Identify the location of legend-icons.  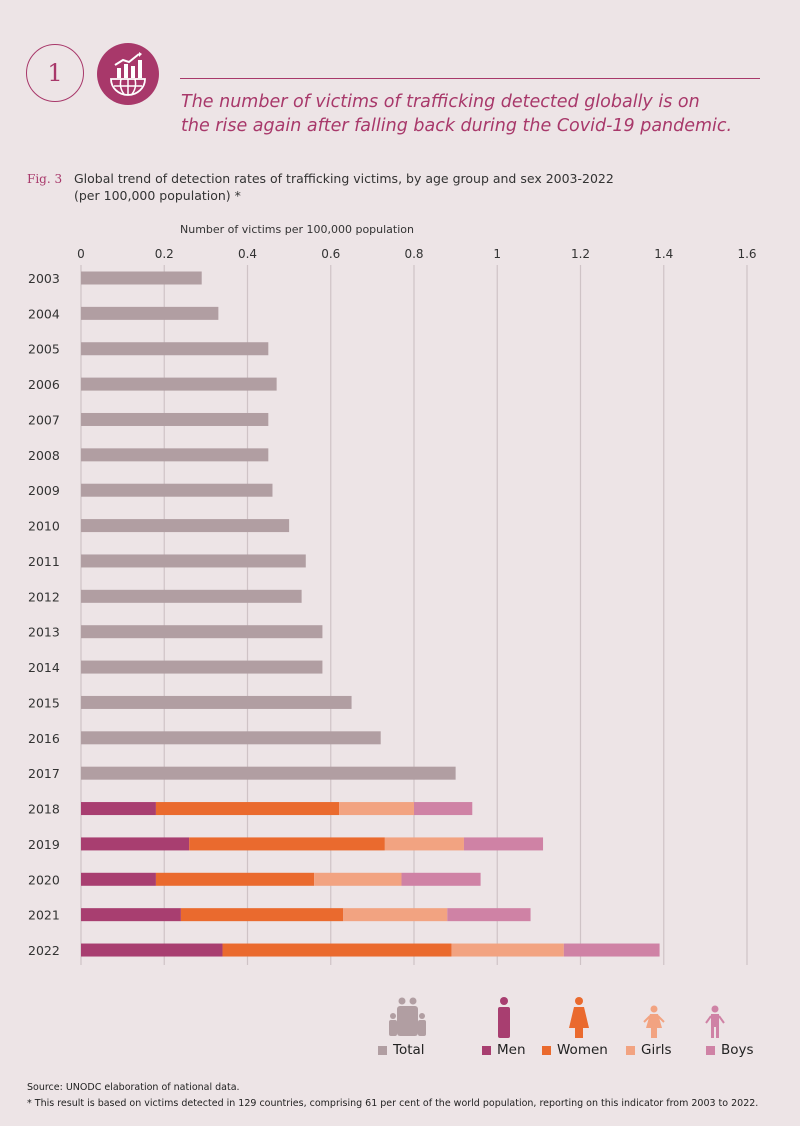
(557, 1017).